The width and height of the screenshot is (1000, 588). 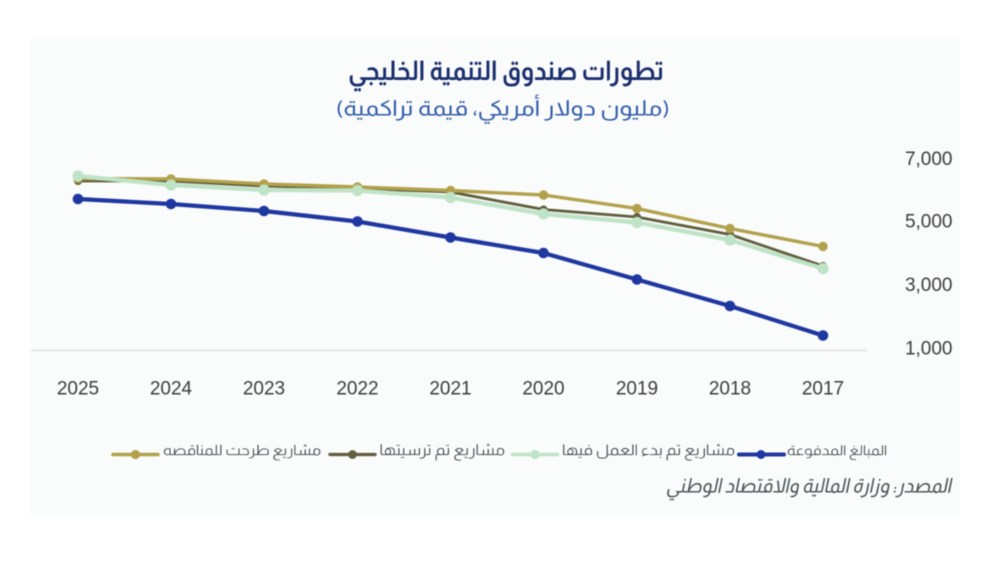 What do you see at coordinates (357, 389) in the screenshot?
I see `svg-text: 2022` at bounding box center [357, 389].